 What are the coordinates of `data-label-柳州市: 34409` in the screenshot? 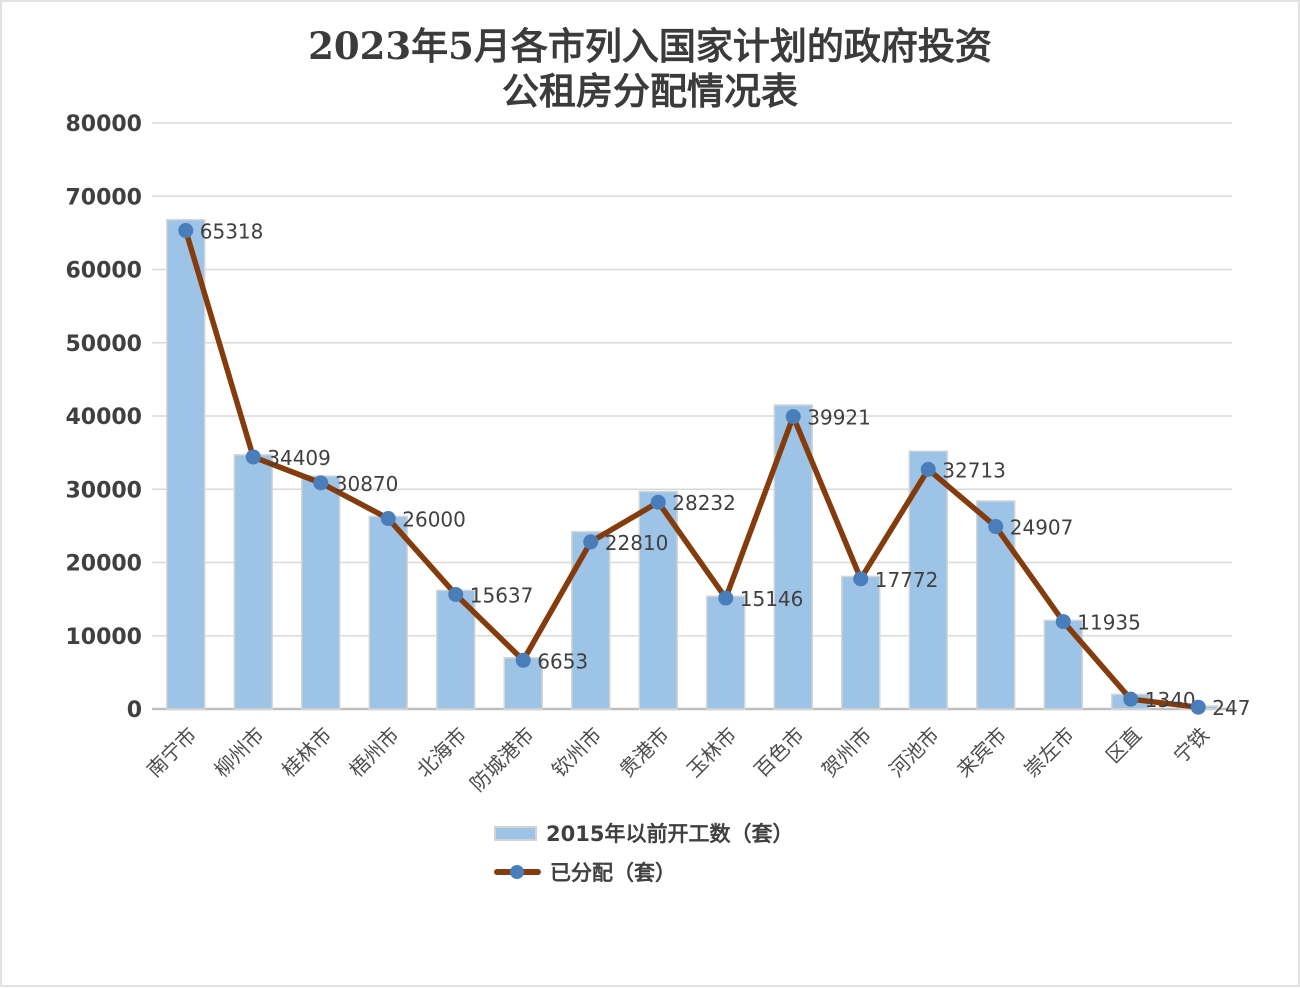 It's located at (299, 458).